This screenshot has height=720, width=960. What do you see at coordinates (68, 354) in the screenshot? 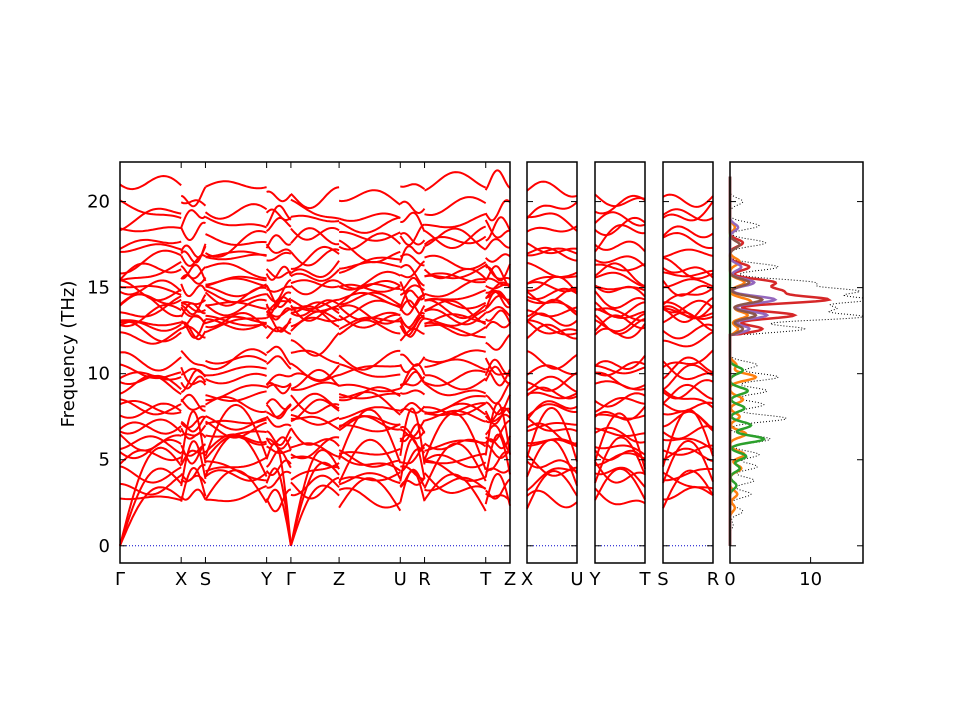
I see `y-axis-label: Frequency (THz)` at bounding box center [68, 354].